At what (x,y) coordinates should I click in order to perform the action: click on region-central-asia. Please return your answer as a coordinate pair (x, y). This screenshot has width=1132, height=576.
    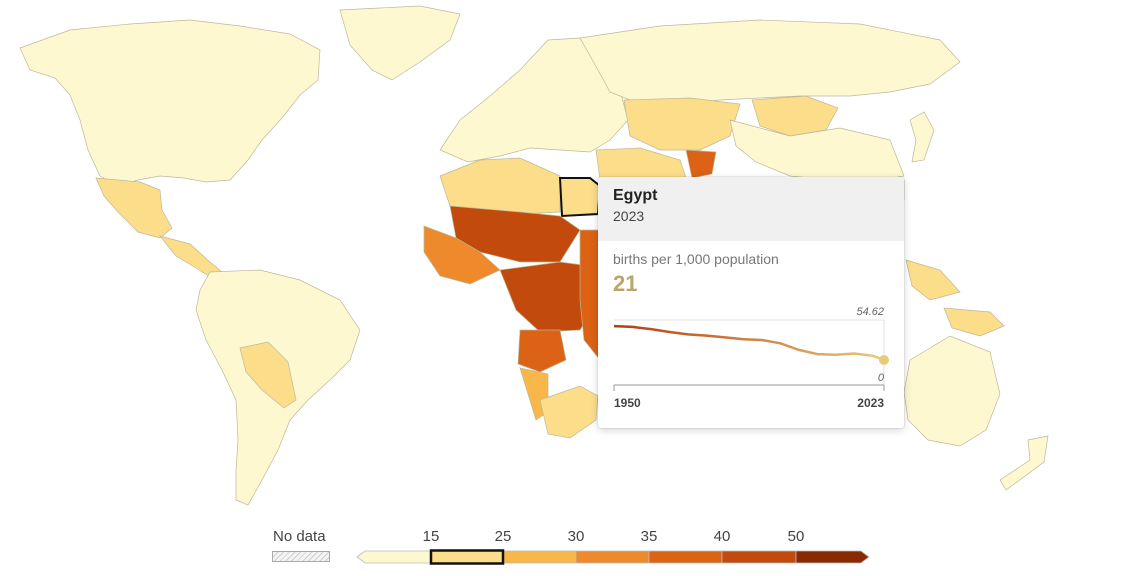
    Looking at the image, I should click on (682, 124).